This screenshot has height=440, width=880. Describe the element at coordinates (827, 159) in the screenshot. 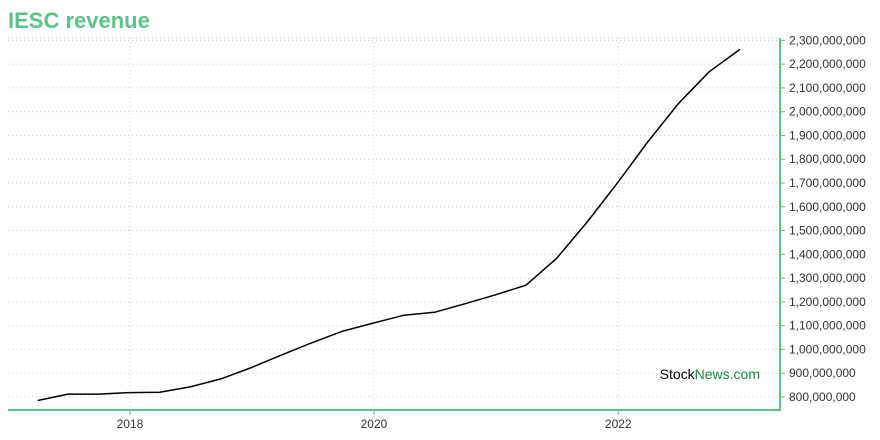

I see `y-tick-label: 1,800,000,000` at that location.